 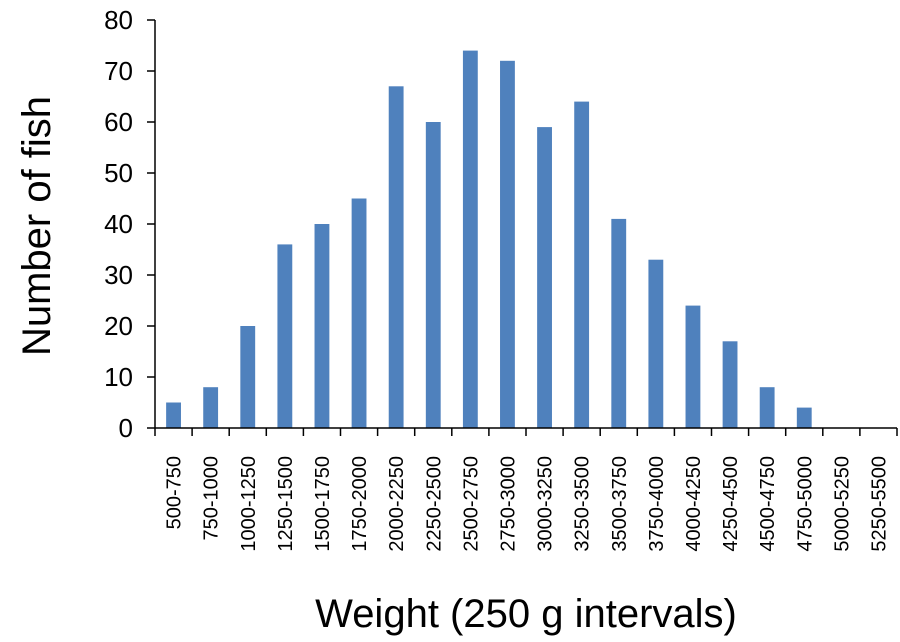 What do you see at coordinates (118, 122) in the screenshot?
I see `y-tick-label: 60` at bounding box center [118, 122].